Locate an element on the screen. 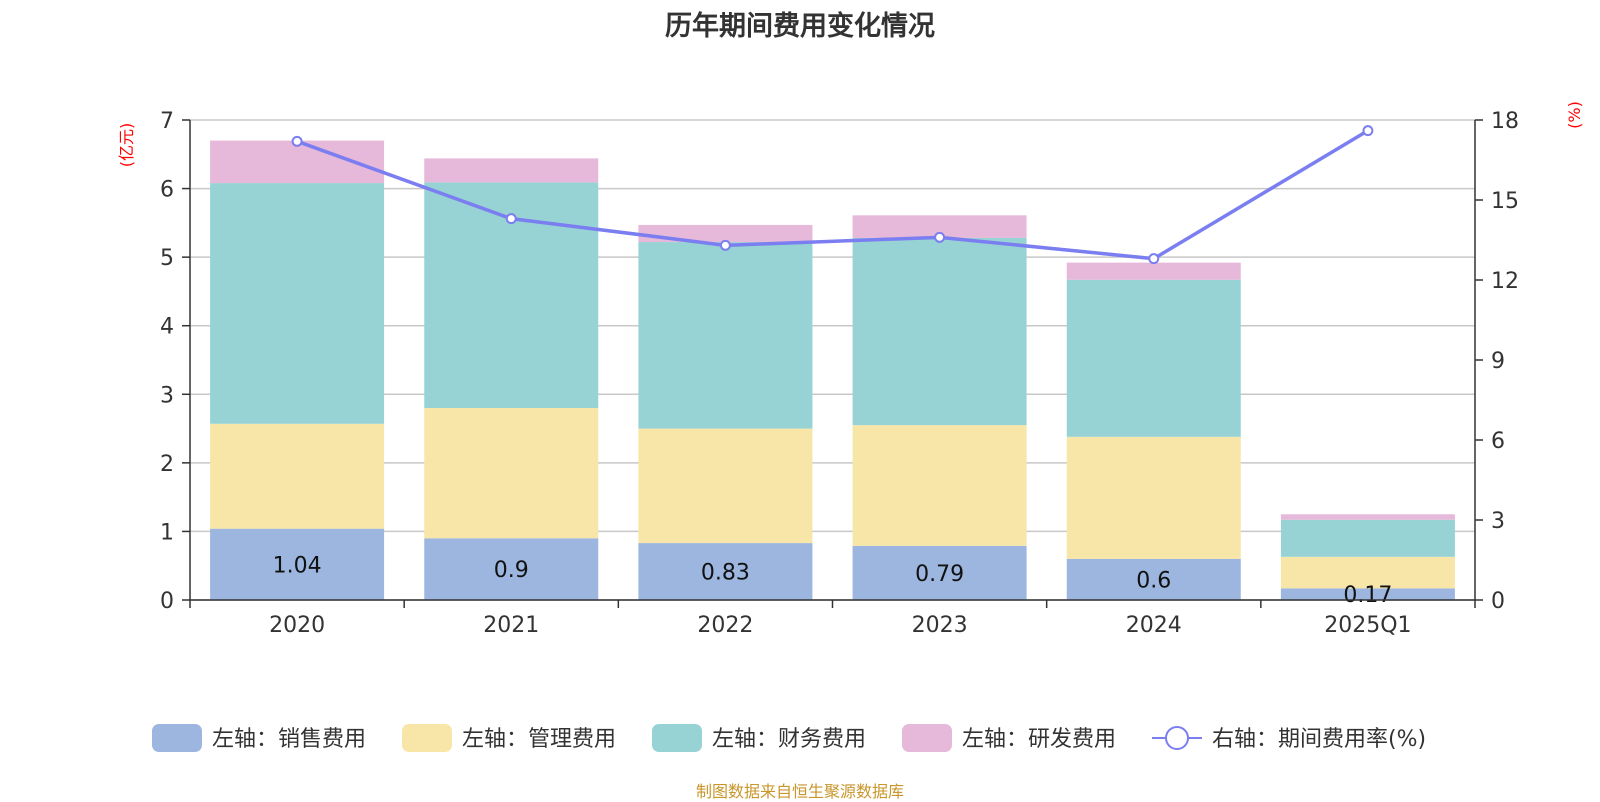 This screenshot has width=1600, height=802. bar-data-label: 0.83 is located at coordinates (725, 573).